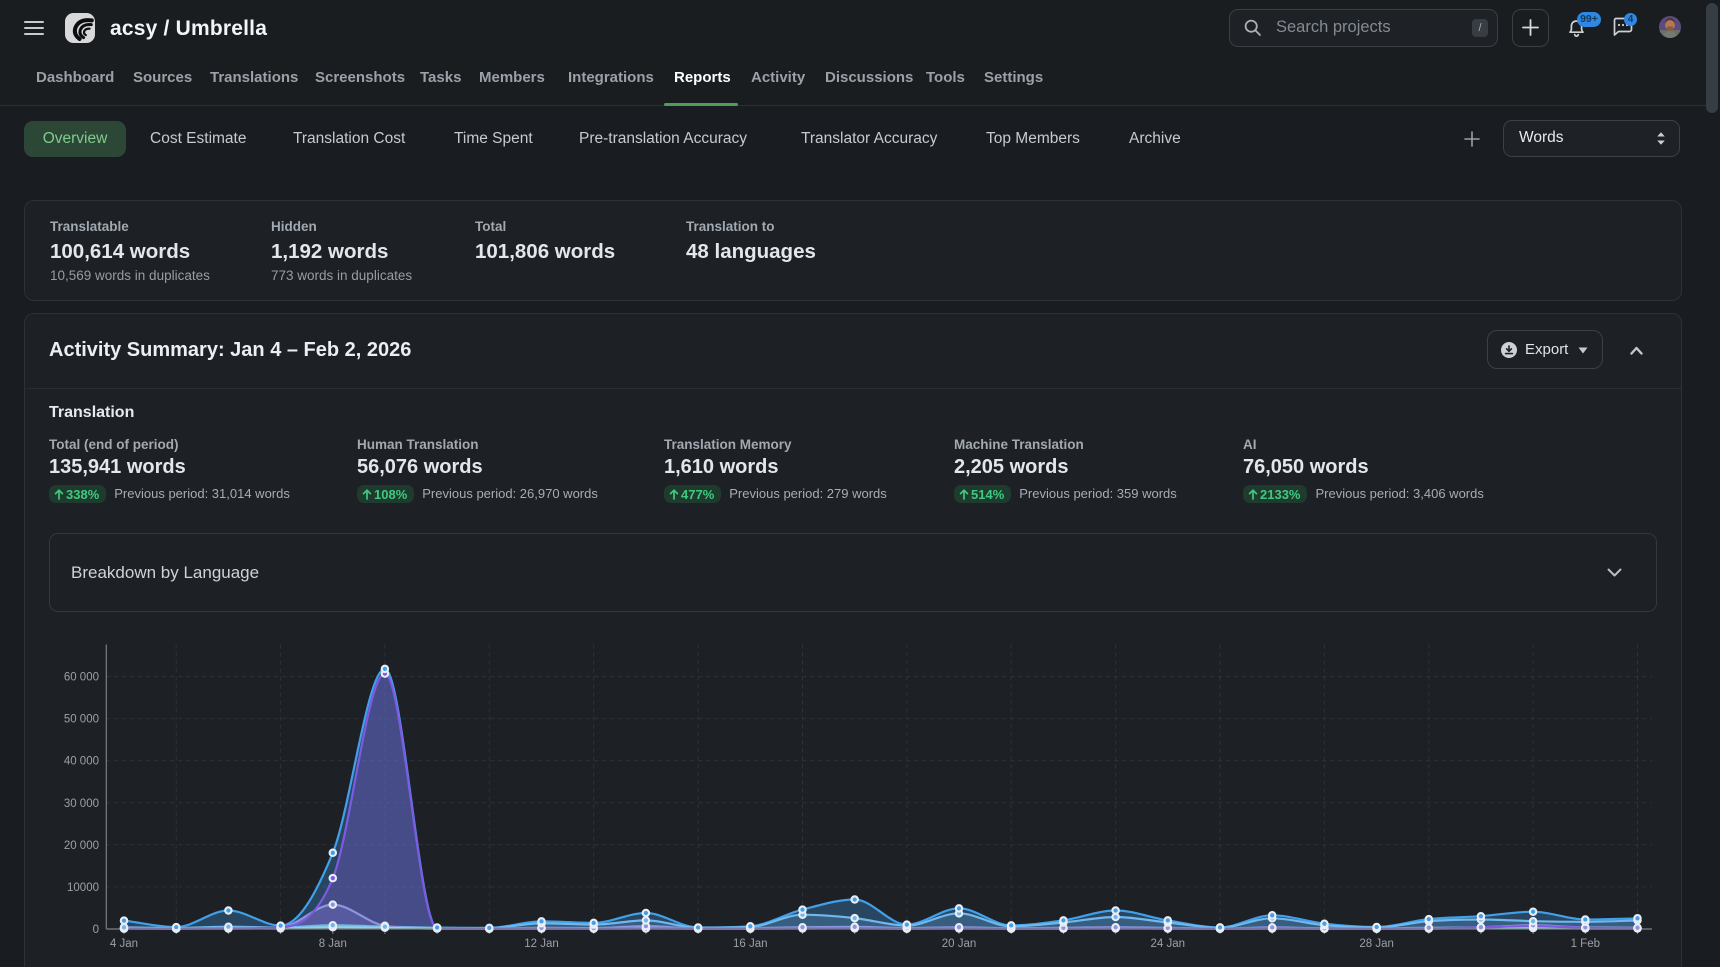 The image size is (1720, 967). Describe the element at coordinates (333, 944) in the screenshot. I see `svg-text: 8 Jan` at that location.